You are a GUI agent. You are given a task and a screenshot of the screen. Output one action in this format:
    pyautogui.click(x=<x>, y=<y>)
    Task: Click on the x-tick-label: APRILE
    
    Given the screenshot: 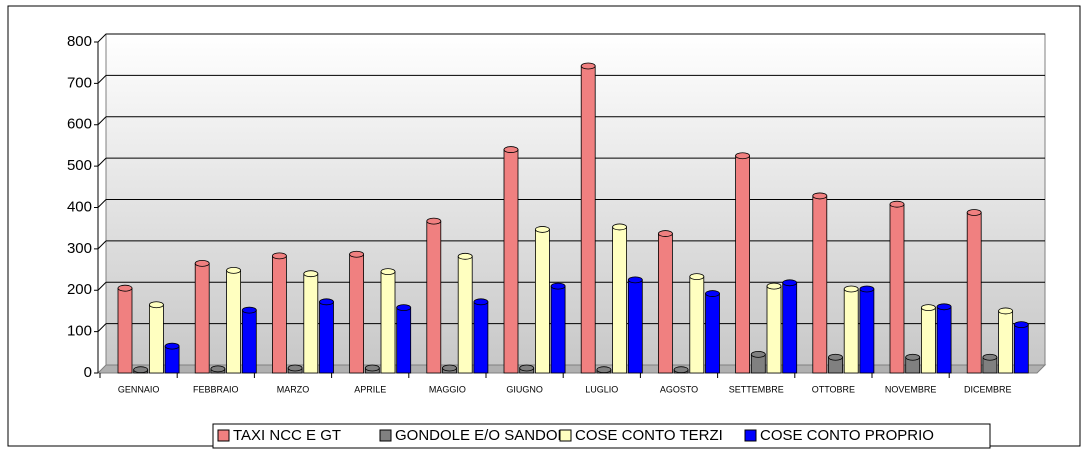 What is the action you would take?
    pyautogui.click(x=370, y=389)
    